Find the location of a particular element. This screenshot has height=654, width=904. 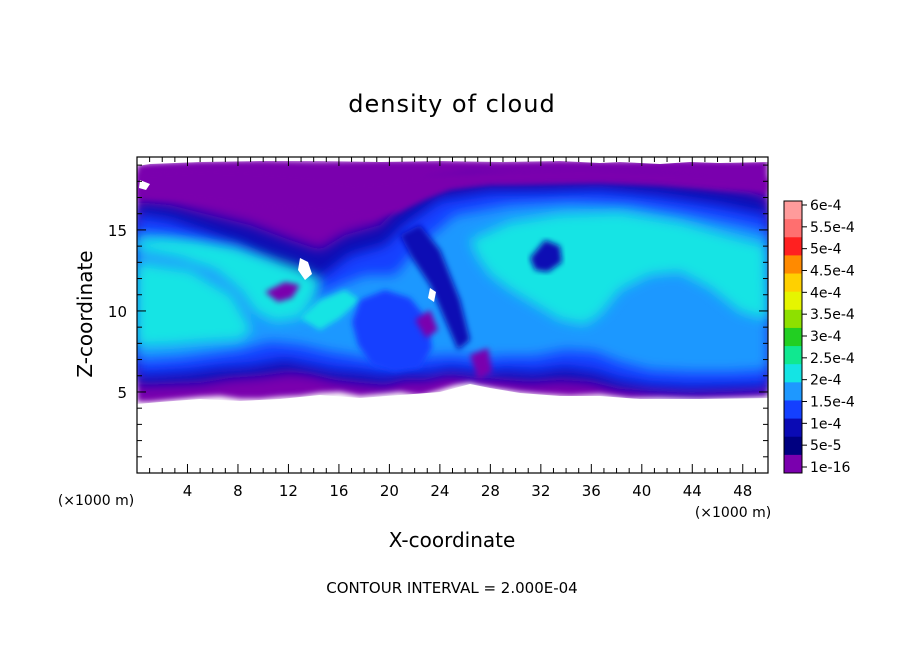

y-tick-label: 5 is located at coordinates (122, 393).